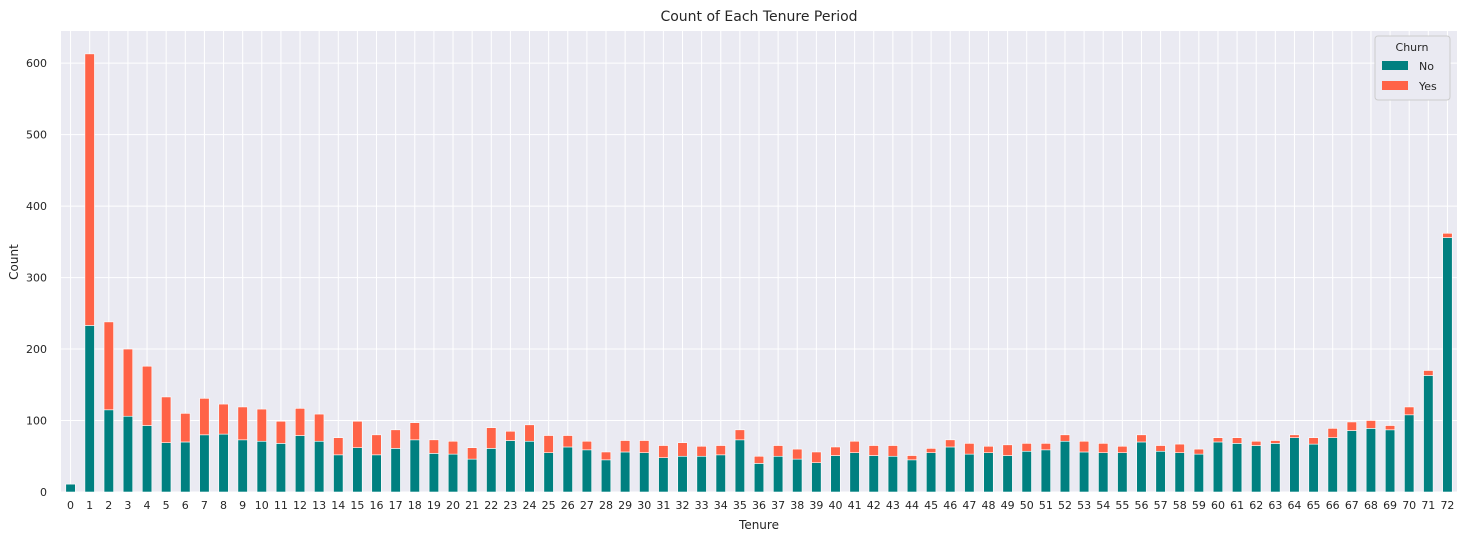 The width and height of the screenshot is (1465, 545). I want to click on x-tick-label: 60, so click(1218, 505).